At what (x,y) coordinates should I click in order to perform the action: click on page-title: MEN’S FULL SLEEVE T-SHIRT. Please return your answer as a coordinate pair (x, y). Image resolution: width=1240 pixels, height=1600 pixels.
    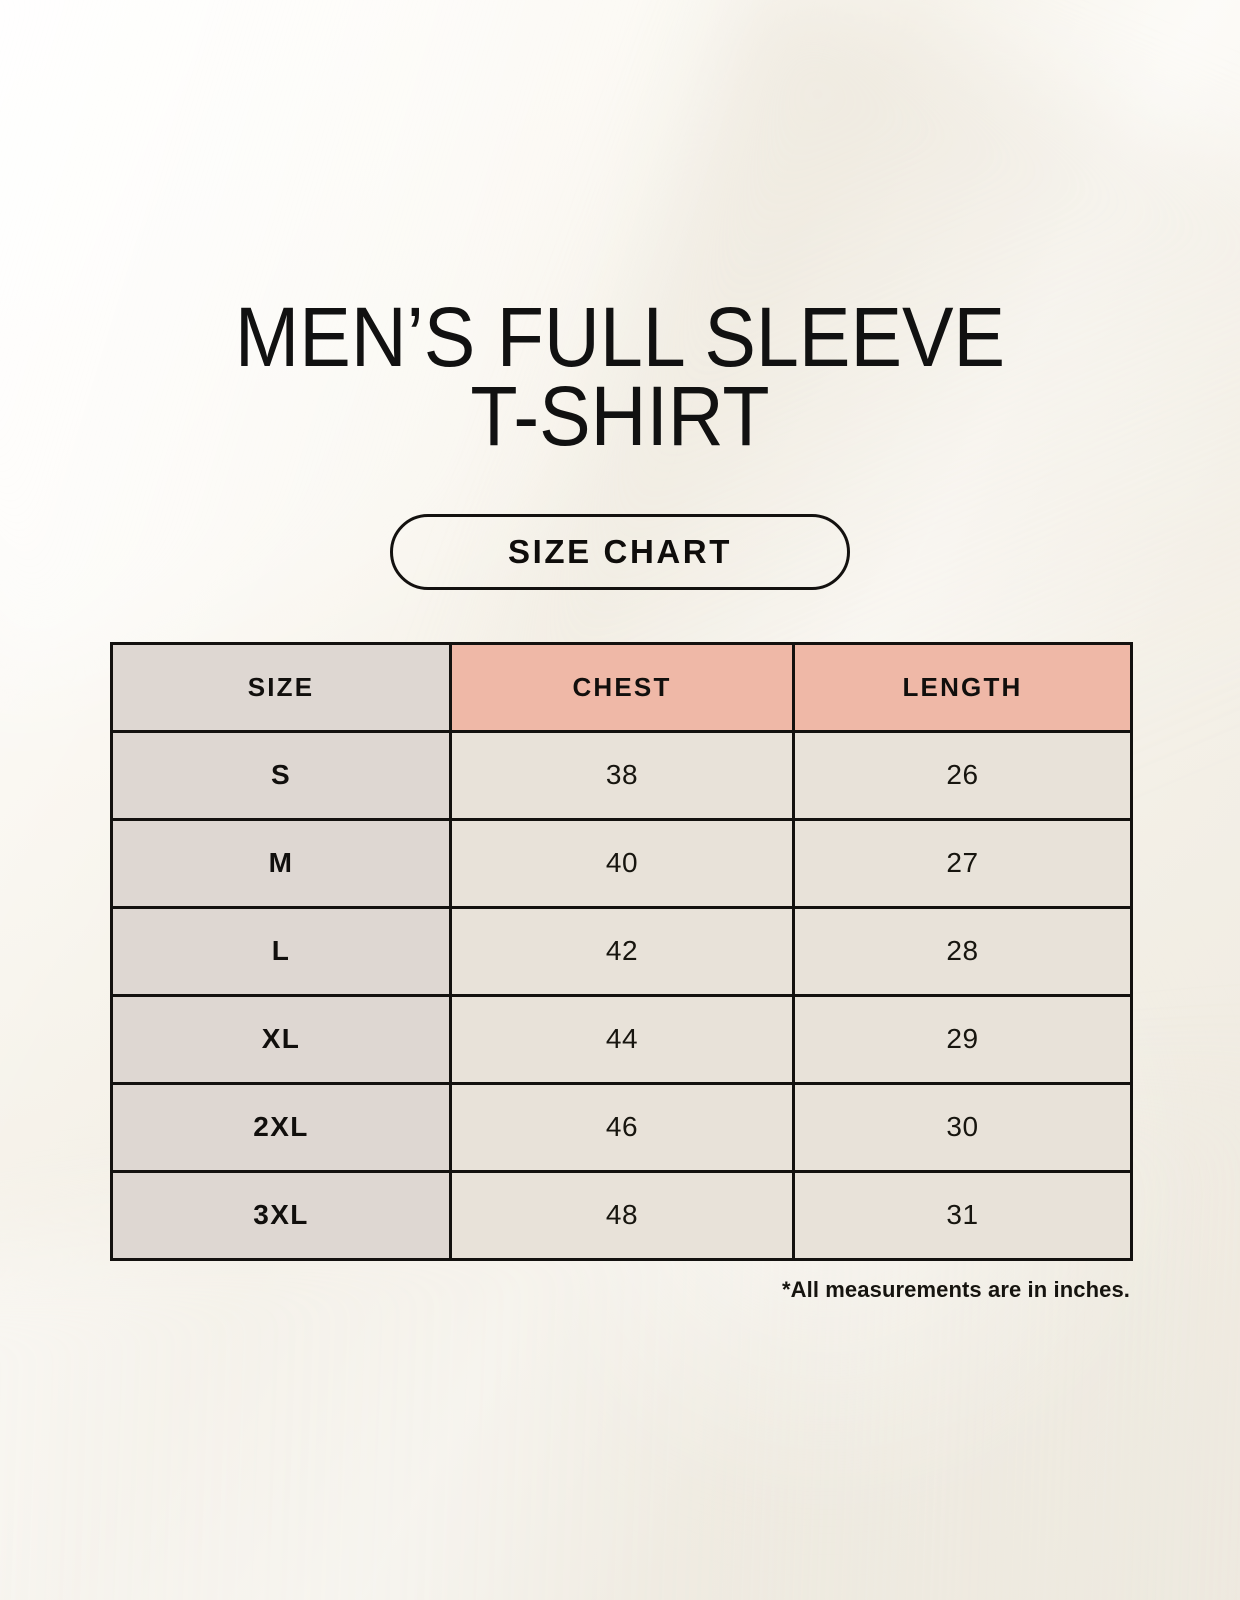
    Looking at the image, I should click on (620, 376).